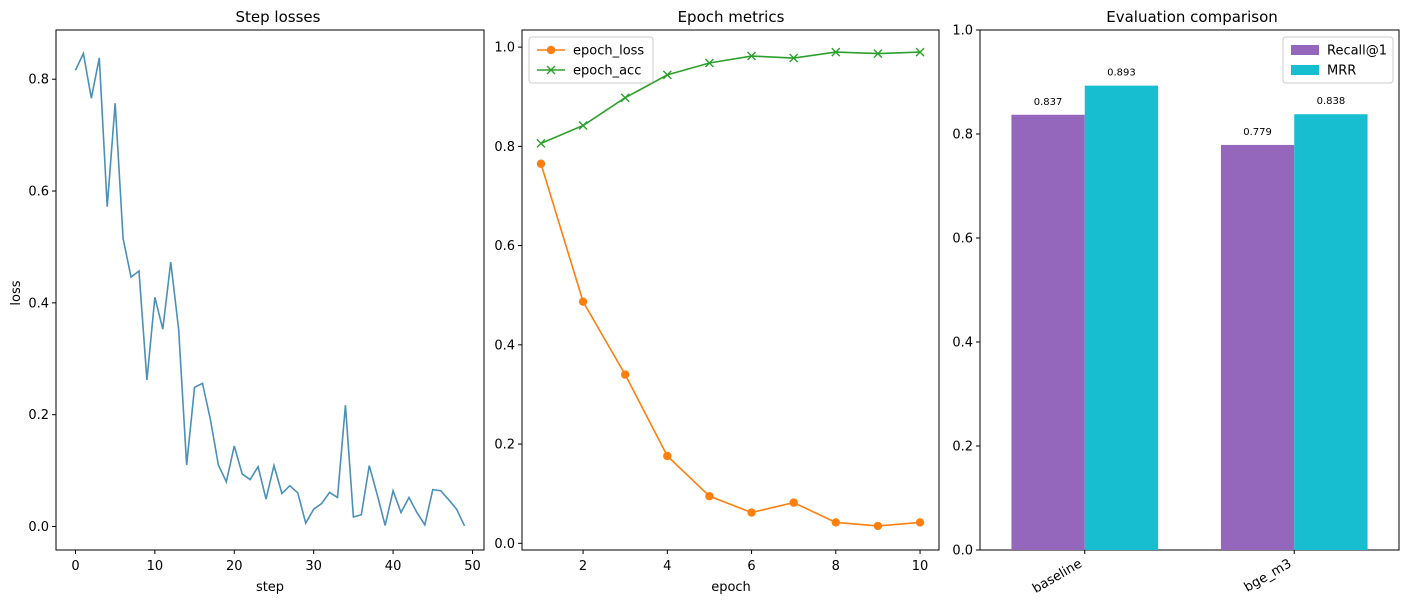 The height and width of the screenshot is (611, 1411). Describe the element at coordinates (1121, 317) in the screenshot. I see `mrr-bar-baseline` at that location.